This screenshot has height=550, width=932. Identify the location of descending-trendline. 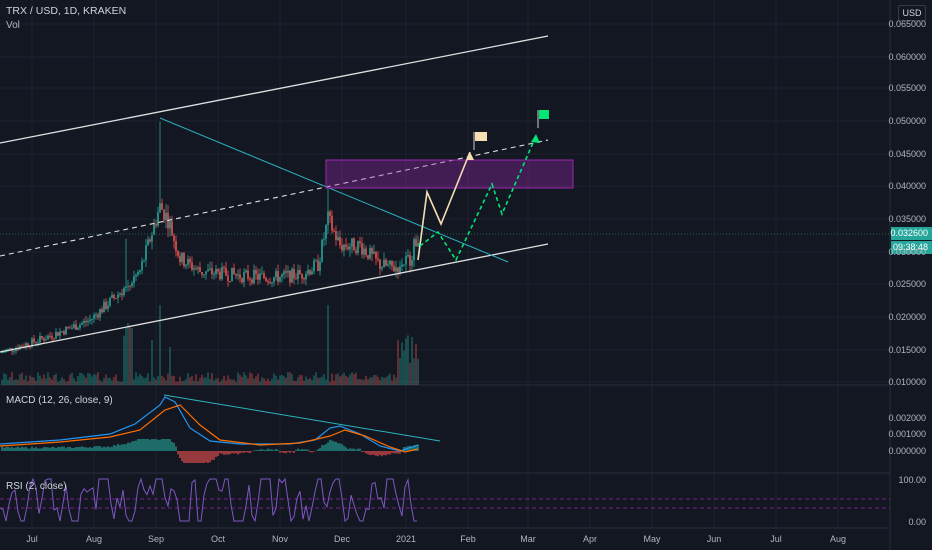
(334, 190).